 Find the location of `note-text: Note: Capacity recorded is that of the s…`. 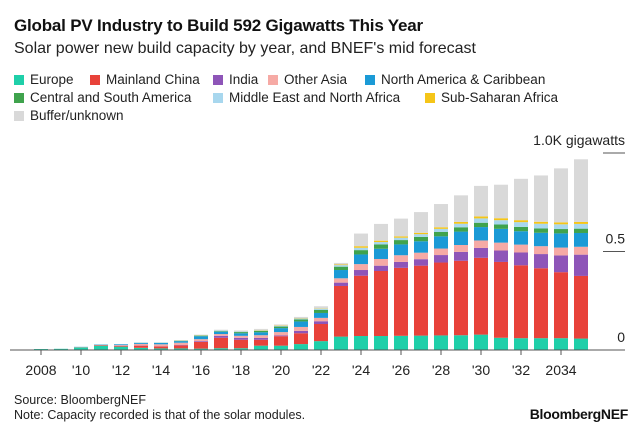

note-text: Note: Capacity recorded is that of the s… is located at coordinates (160, 415).